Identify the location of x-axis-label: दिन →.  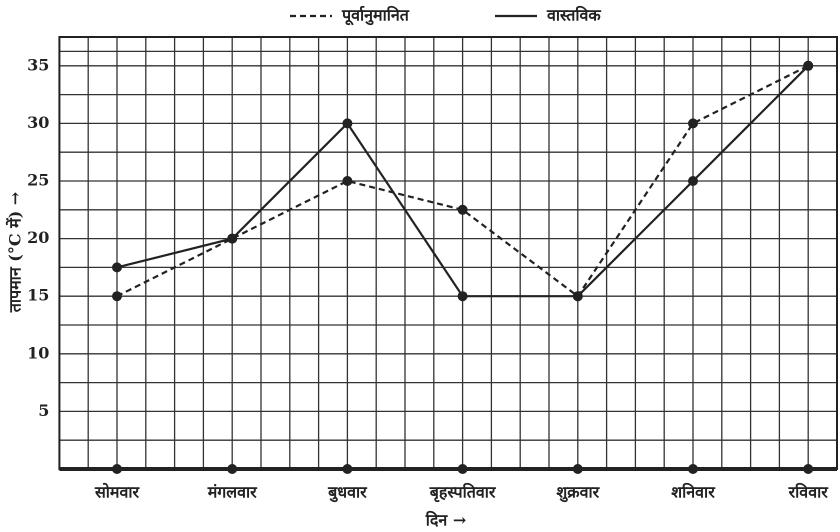
(446, 520).